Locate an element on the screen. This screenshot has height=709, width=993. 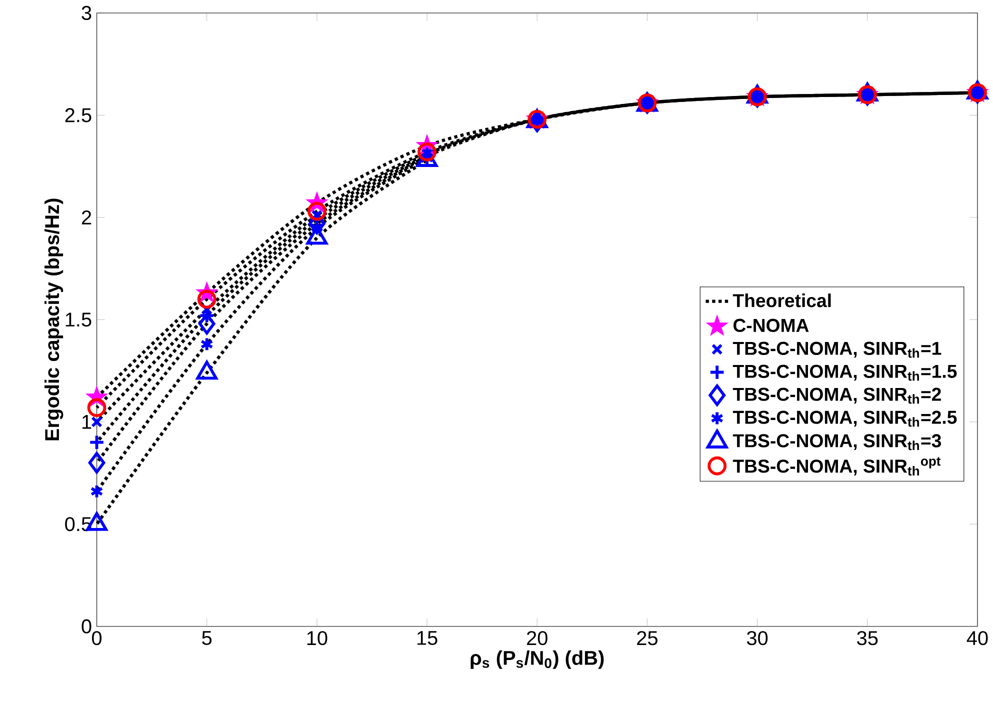
legend-label: Theoretical is located at coordinates (781, 300).